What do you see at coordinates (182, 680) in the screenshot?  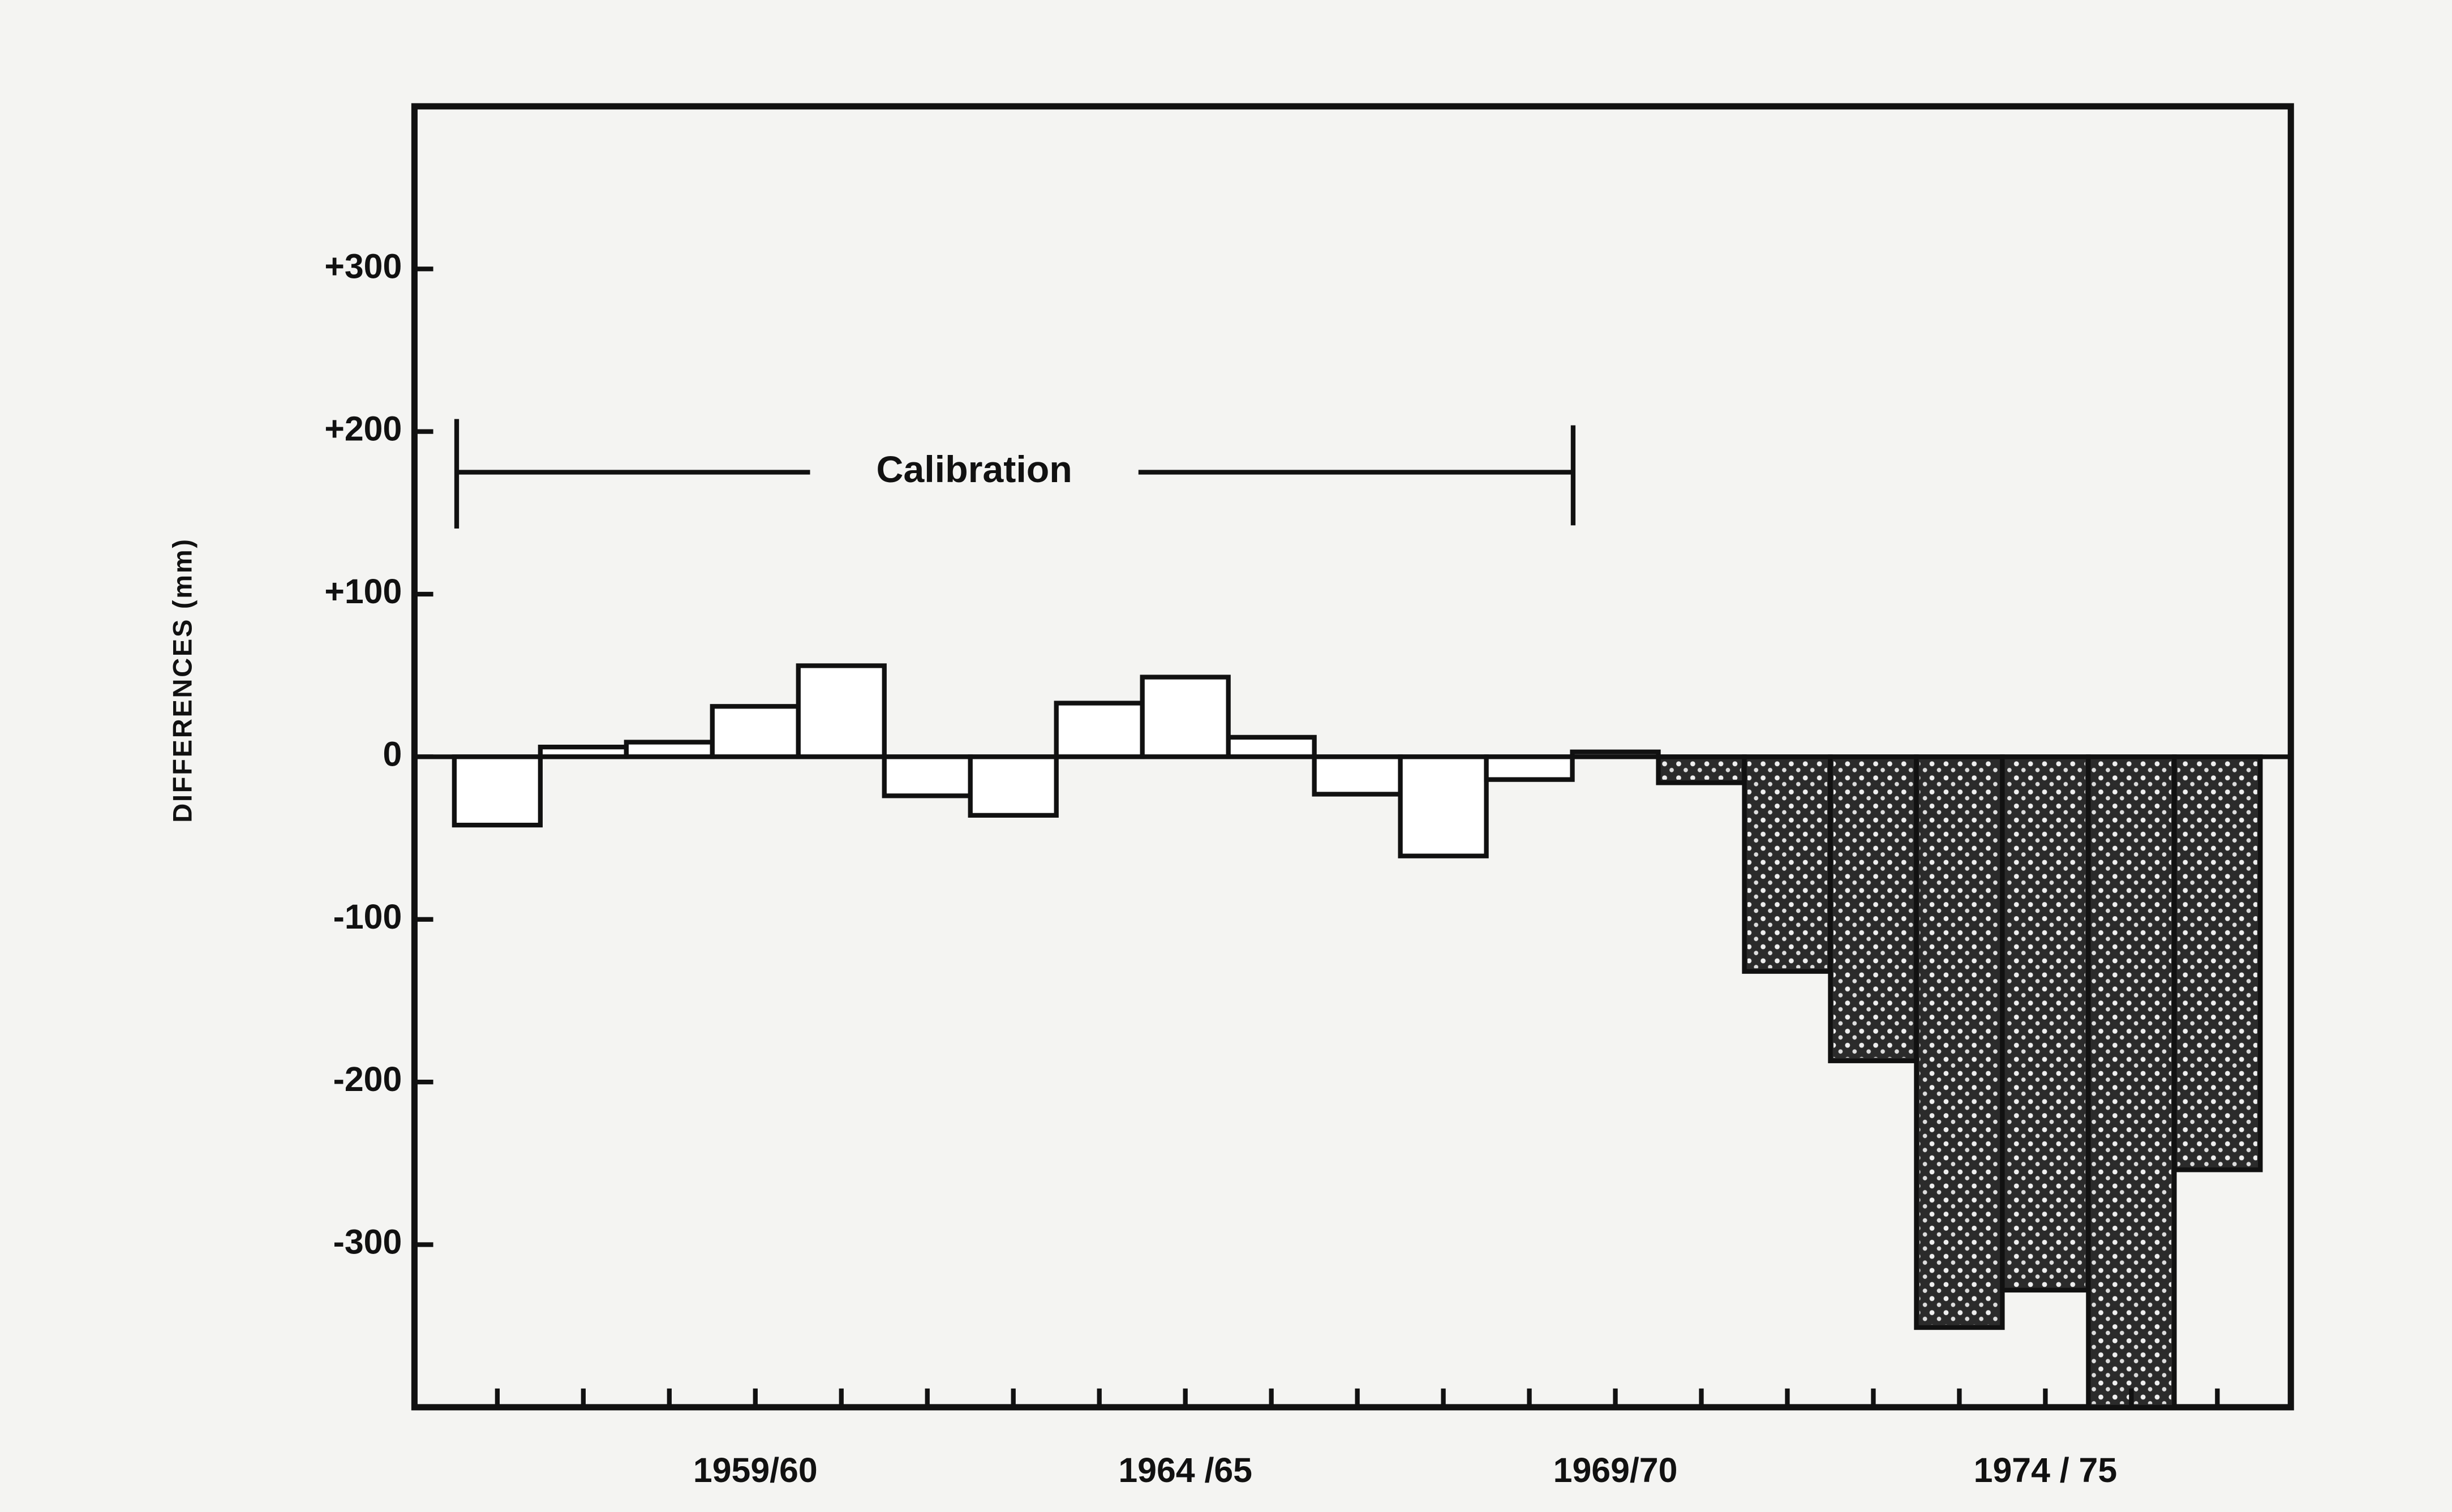 I see `y-axis-title: DIFFERENCES (mm)` at bounding box center [182, 680].